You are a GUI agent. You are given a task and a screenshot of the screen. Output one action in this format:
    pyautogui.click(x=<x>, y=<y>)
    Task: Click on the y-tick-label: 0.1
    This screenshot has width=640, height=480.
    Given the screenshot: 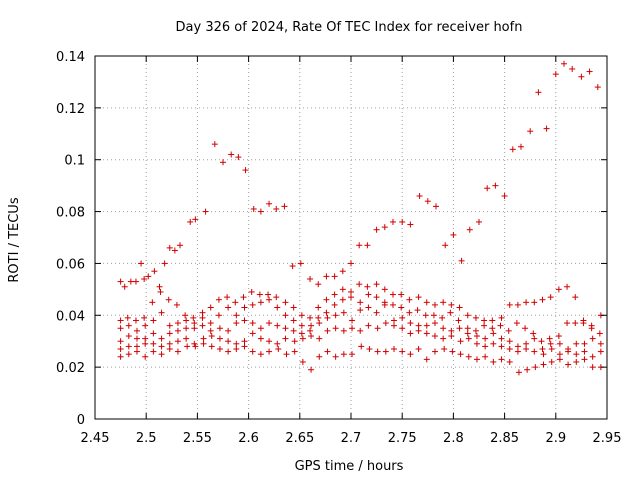 What is the action you would take?
    pyautogui.click(x=74, y=161)
    